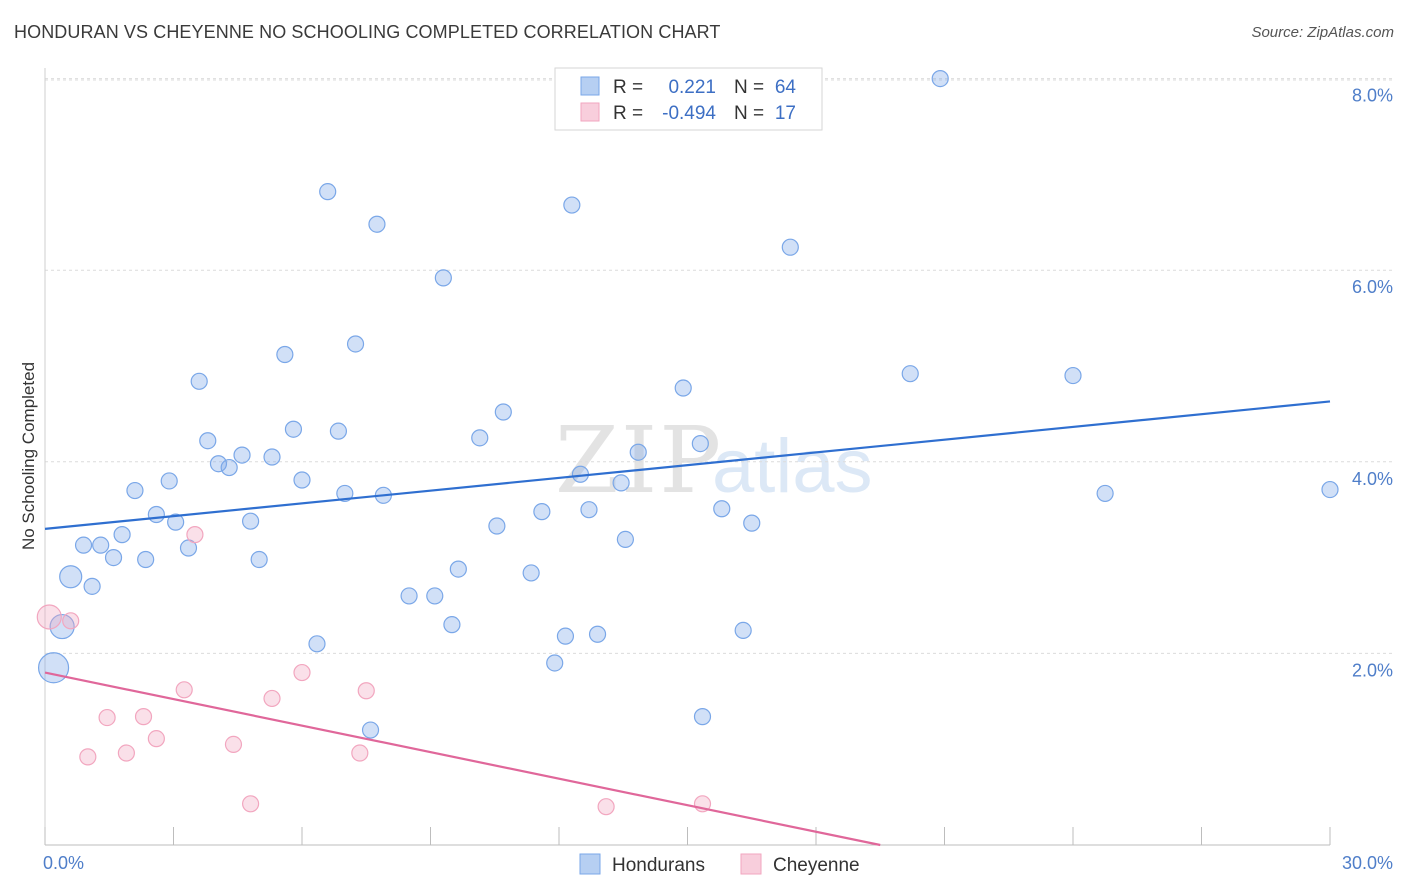 This screenshot has height=892, width=1406. Describe the element at coordinates (628, 87) in the screenshot. I see `legend-r-label-0: R =` at that location.